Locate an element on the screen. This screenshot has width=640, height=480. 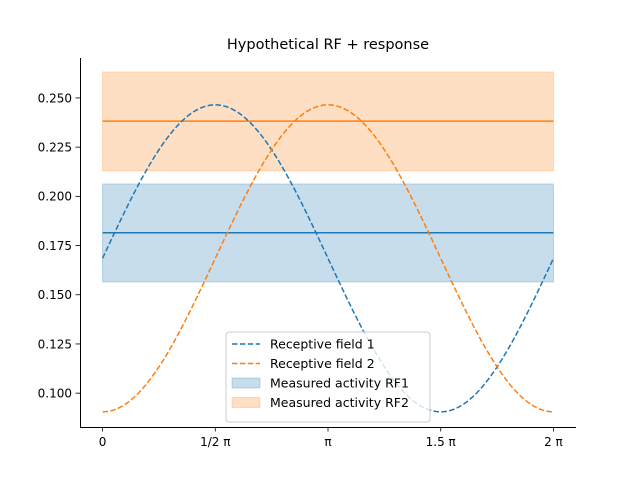
y-tick-label: 0.225 is located at coordinates (55, 147).